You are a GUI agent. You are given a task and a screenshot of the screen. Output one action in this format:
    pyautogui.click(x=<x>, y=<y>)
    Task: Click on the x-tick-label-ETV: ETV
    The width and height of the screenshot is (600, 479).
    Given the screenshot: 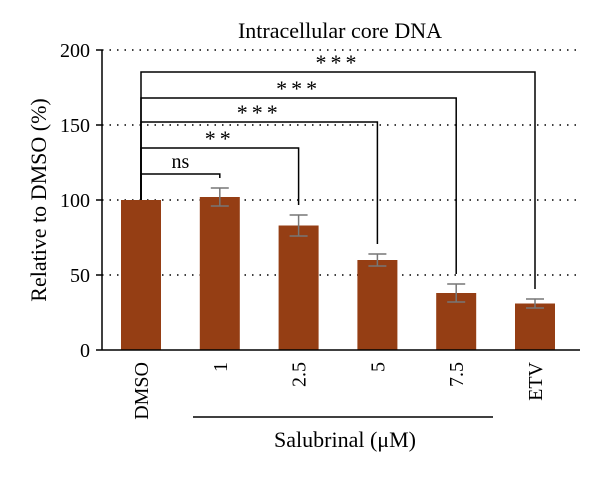 What is the action you would take?
    pyautogui.click(x=536, y=380)
    